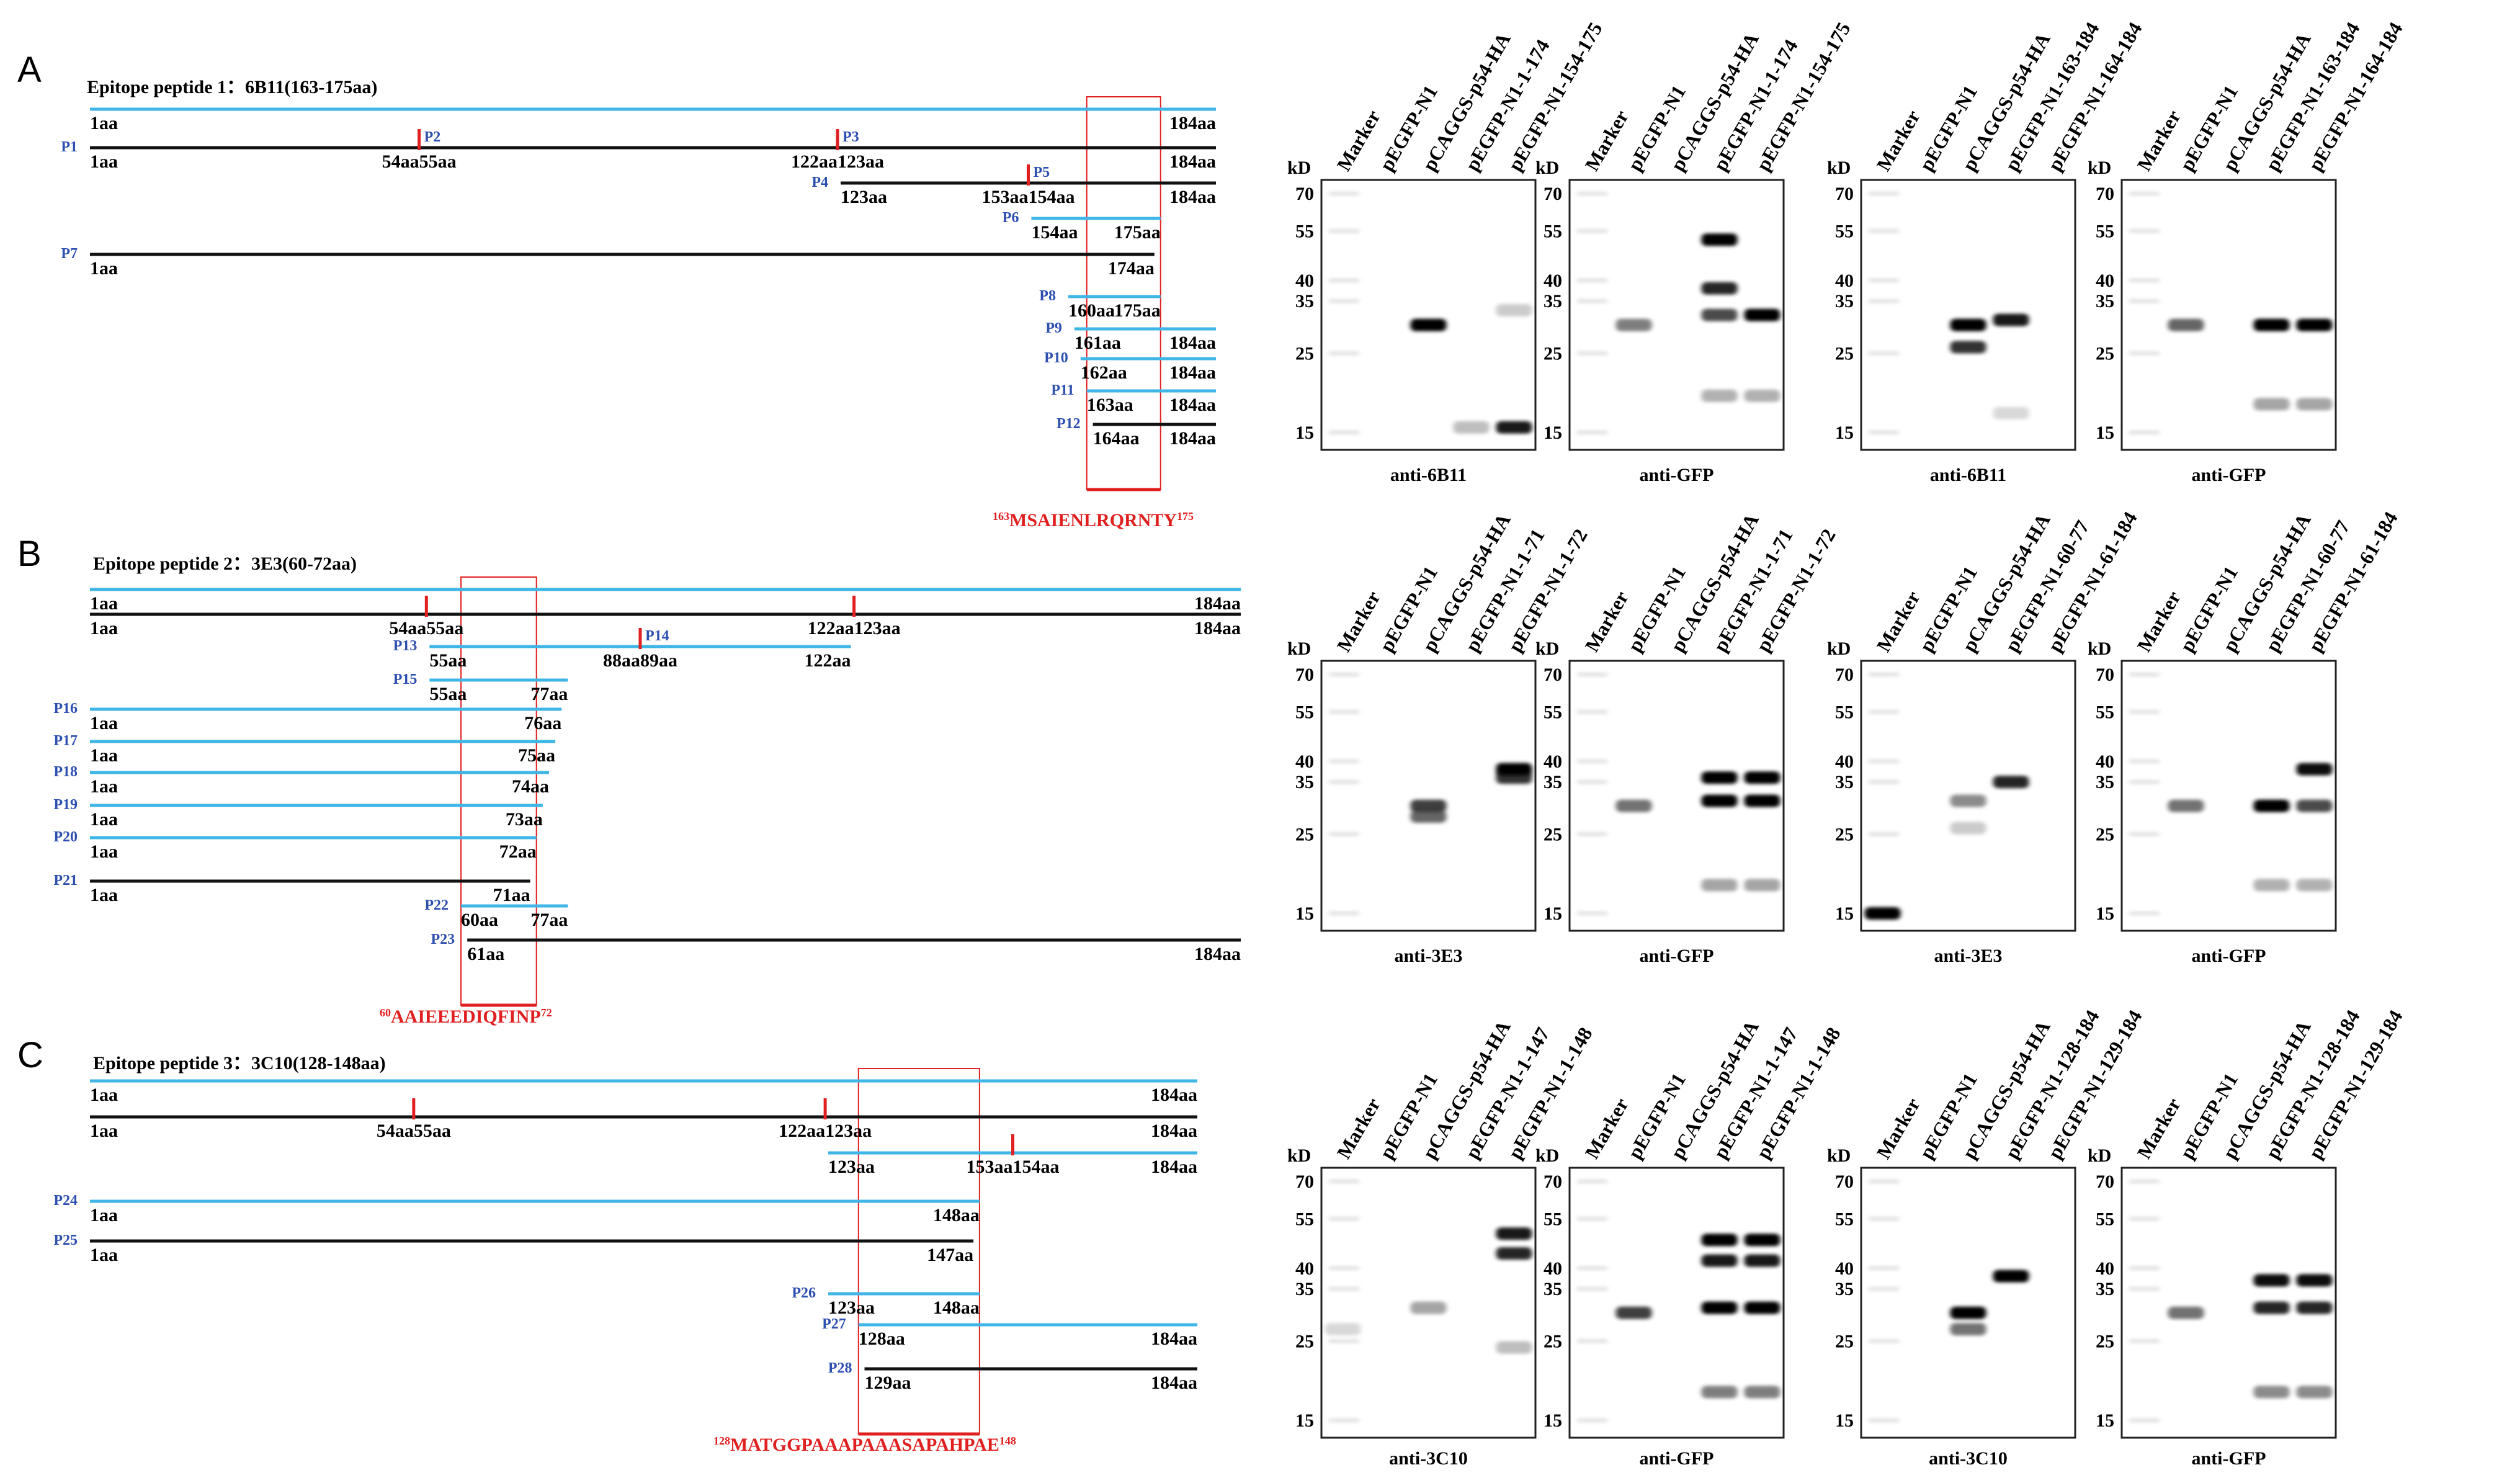 The height and width of the screenshot is (1483, 2520). I want to click on construct-name: P7, so click(69, 254).